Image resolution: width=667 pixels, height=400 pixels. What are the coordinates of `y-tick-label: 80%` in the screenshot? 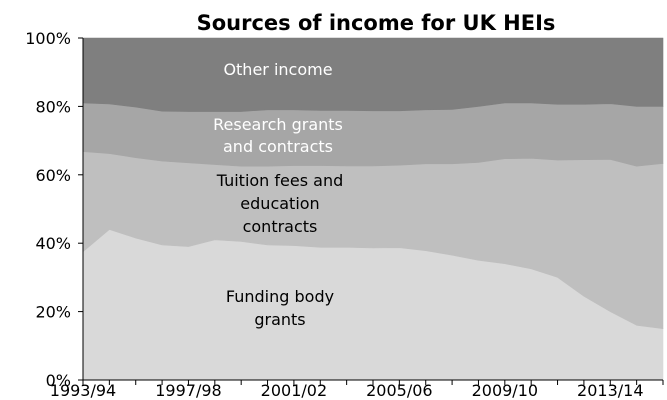 It's located at (53, 106).